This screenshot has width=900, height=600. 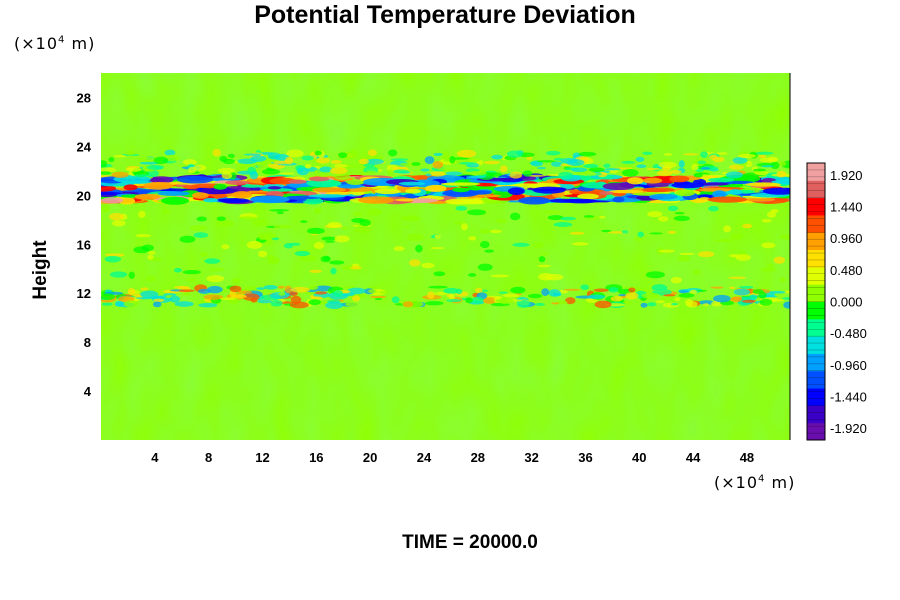 What do you see at coordinates (470, 542) in the screenshot?
I see `time-label: TIME = 20000.0` at bounding box center [470, 542].